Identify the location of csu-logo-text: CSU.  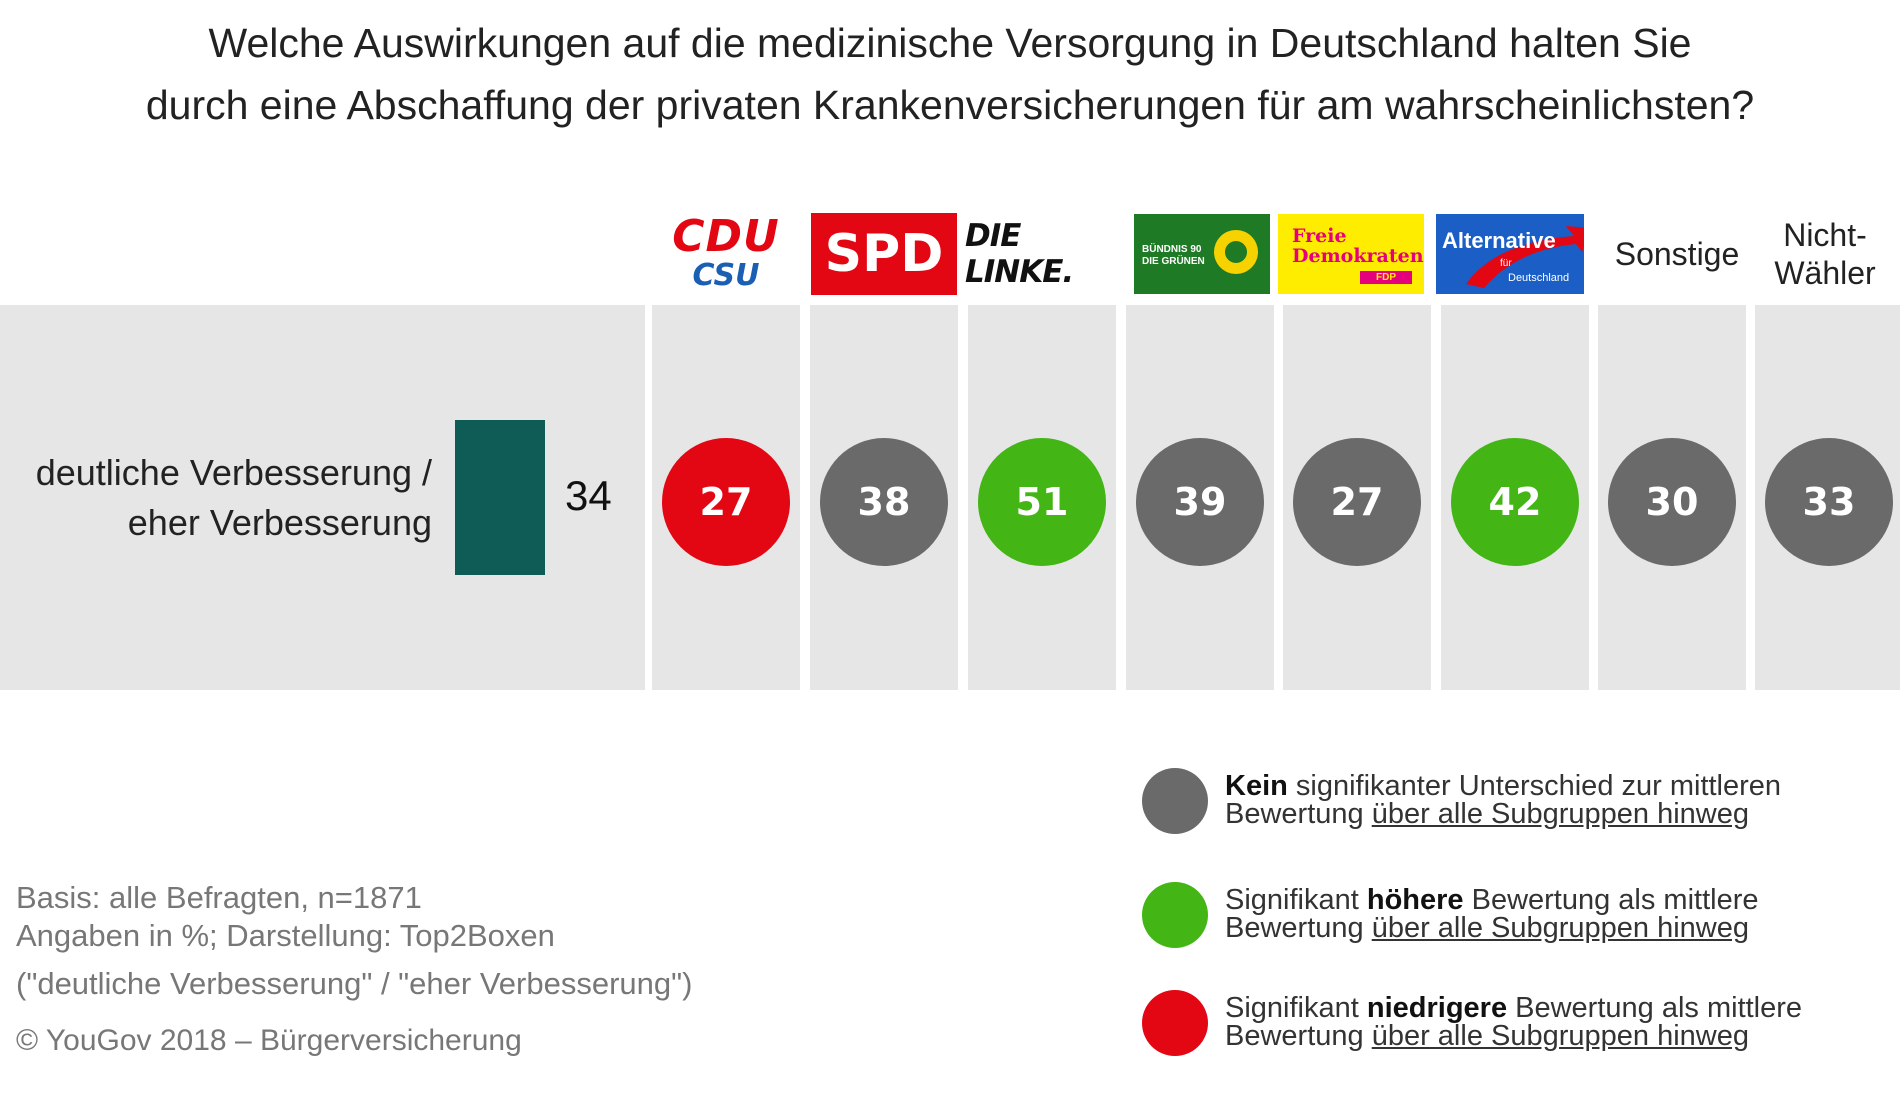
(726, 275).